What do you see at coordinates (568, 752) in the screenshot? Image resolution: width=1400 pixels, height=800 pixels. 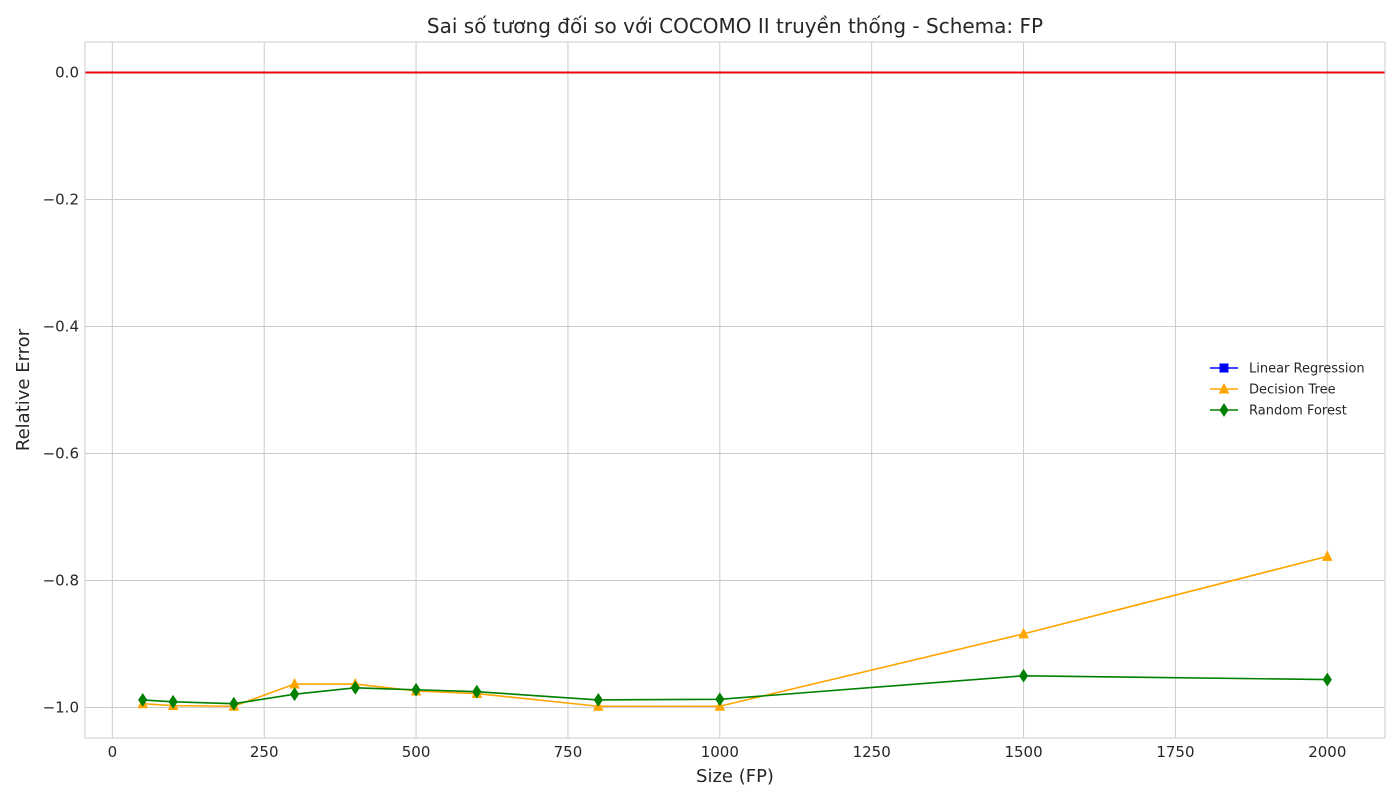 I see `x-tick-label: 750` at bounding box center [568, 752].